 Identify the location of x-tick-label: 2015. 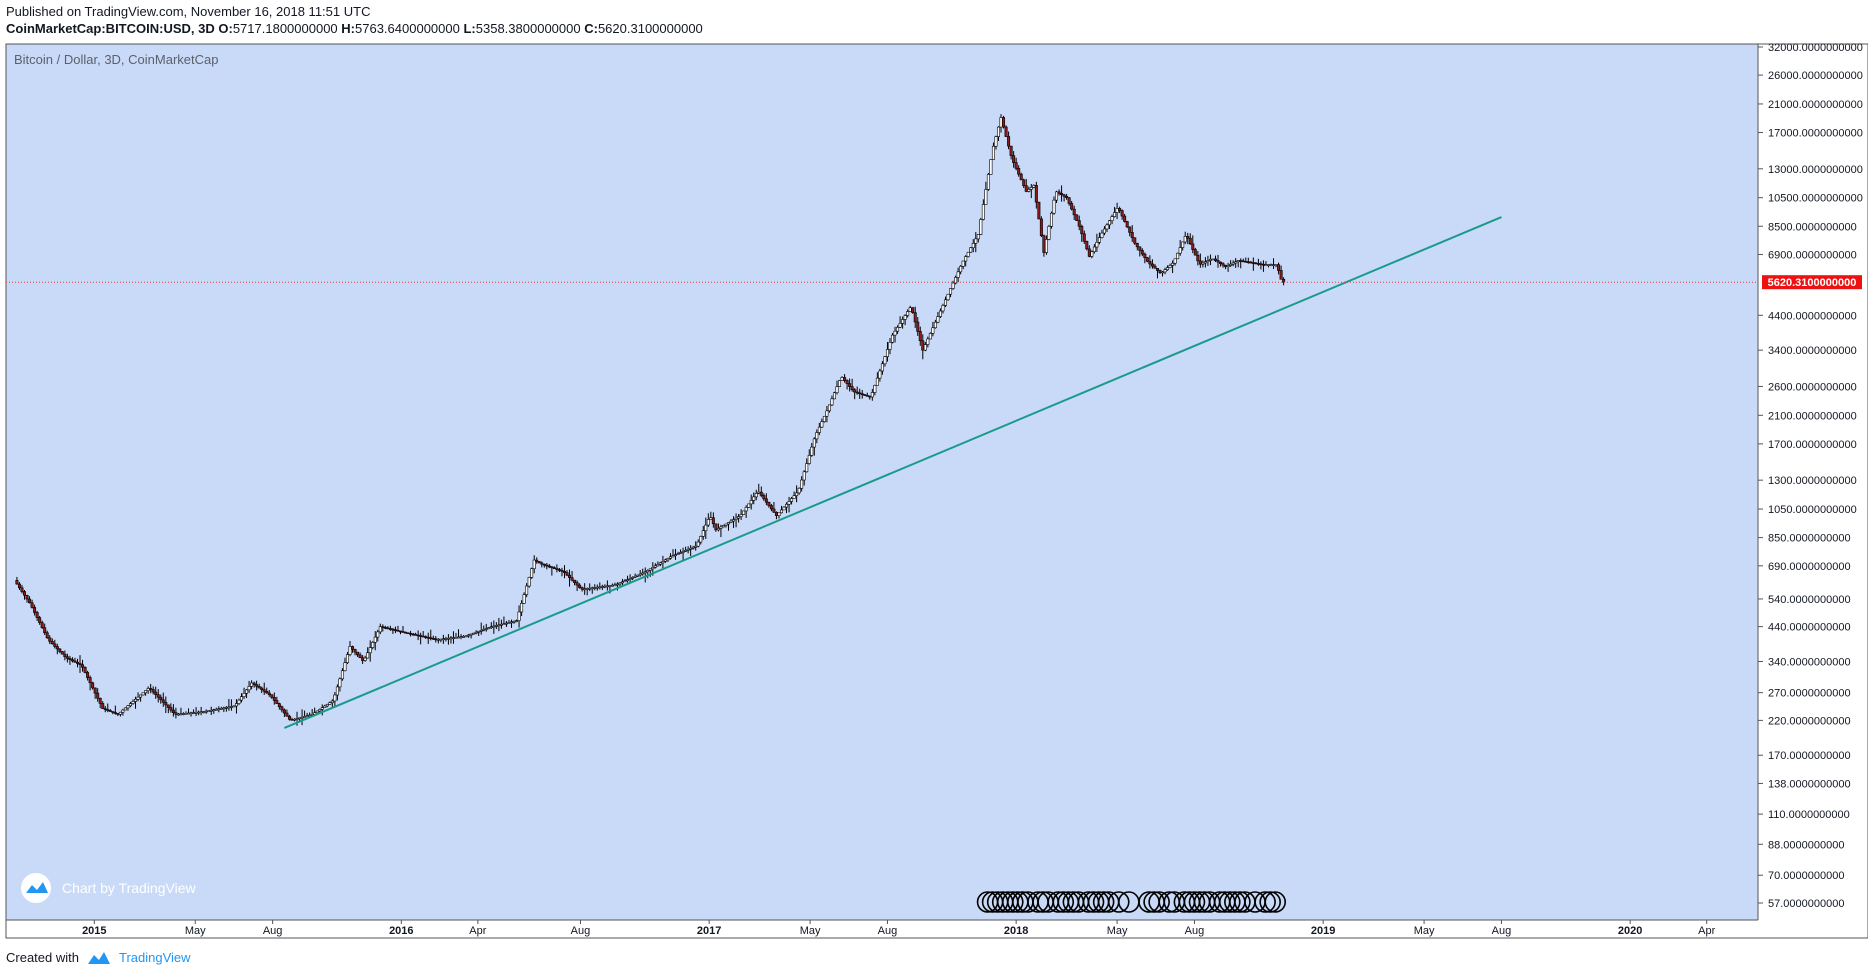
(94, 931).